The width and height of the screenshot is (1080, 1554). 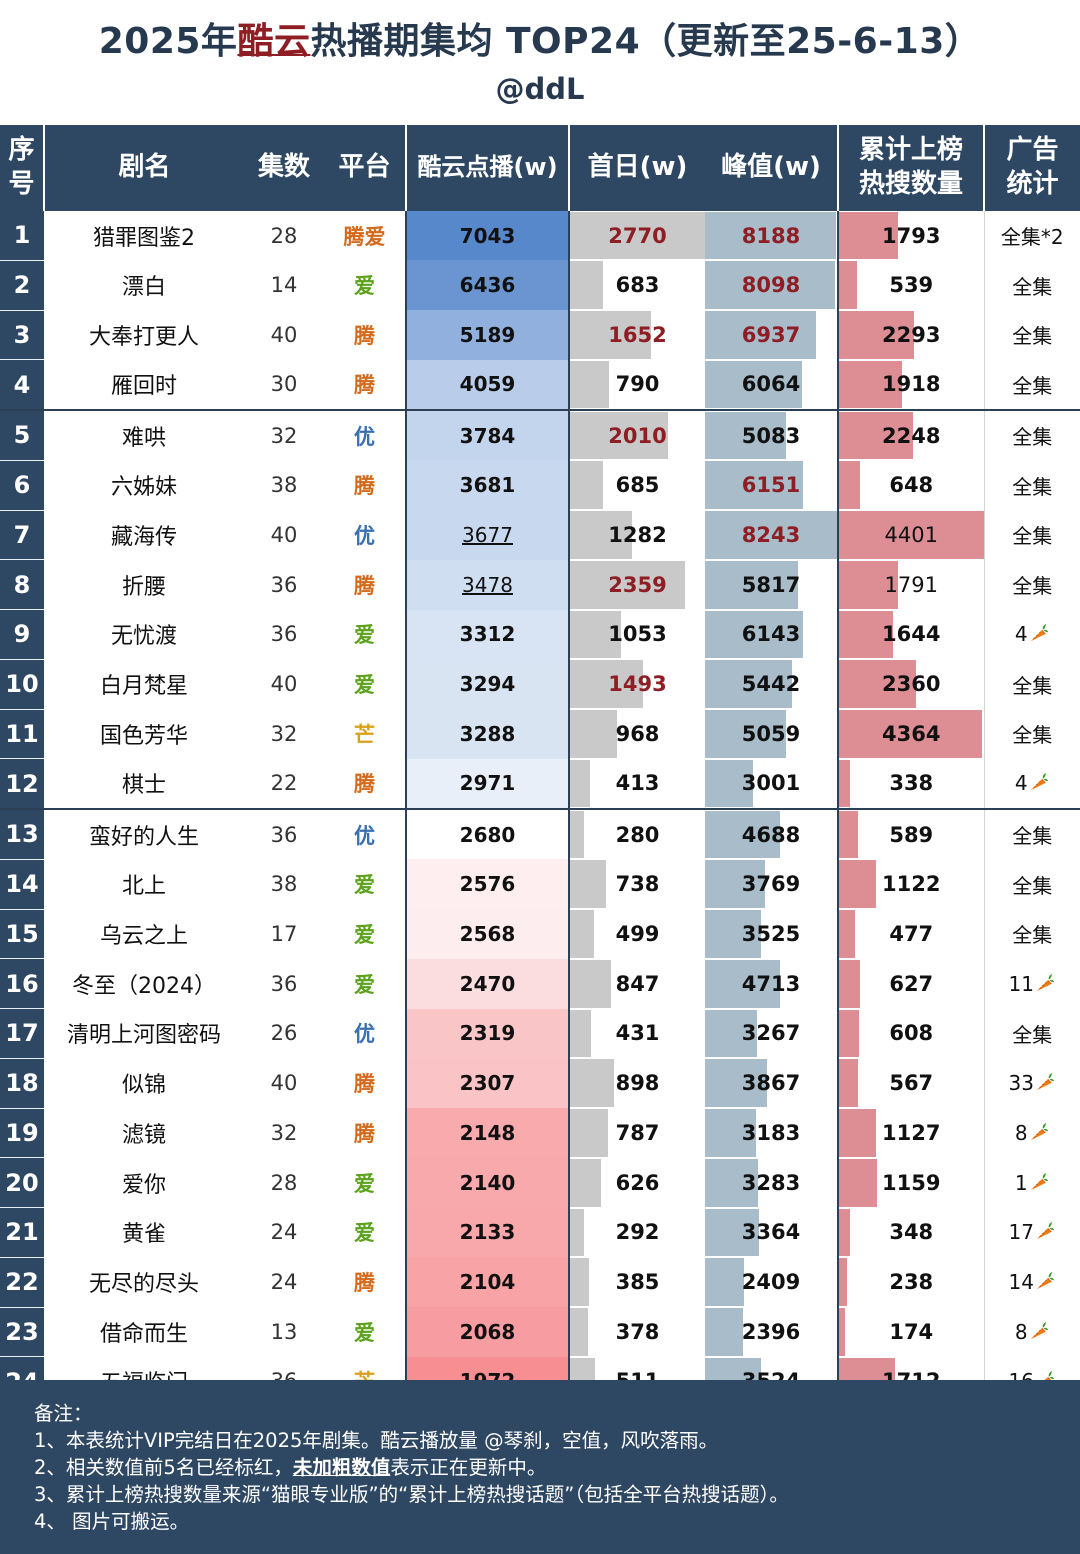 I want to click on drama-name: 清明上河图密码, so click(x=143, y=1036).